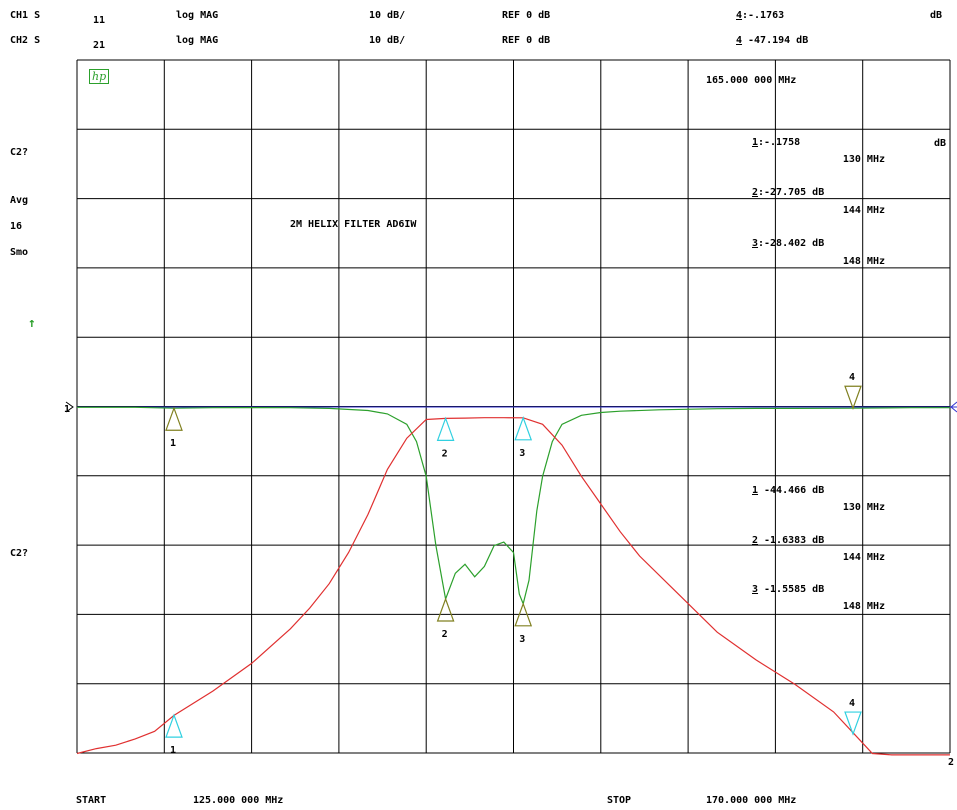 This screenshot has height=810, width=957. Describe the element at coordinates (791, 244) in the screenshot. I see `ch1-m3-value: :-28.402 dB` at that location.